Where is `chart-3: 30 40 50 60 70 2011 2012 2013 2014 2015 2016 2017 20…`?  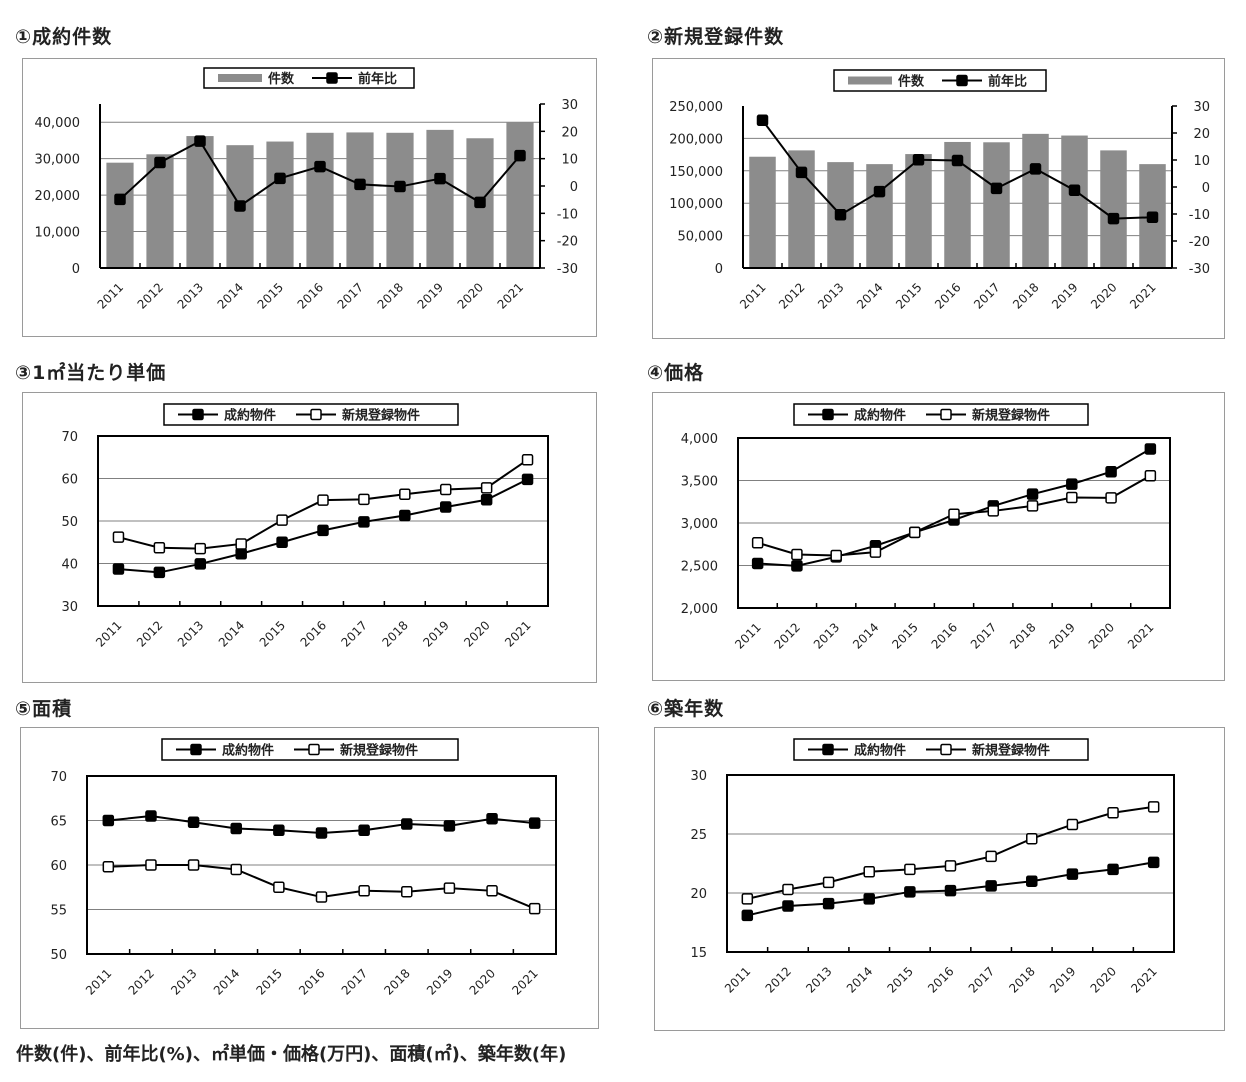 chart-3: 30 40 50 60 70 2011 2012 2013 2014 2015 2016 2017 20… is located at coordinates (305, 526).